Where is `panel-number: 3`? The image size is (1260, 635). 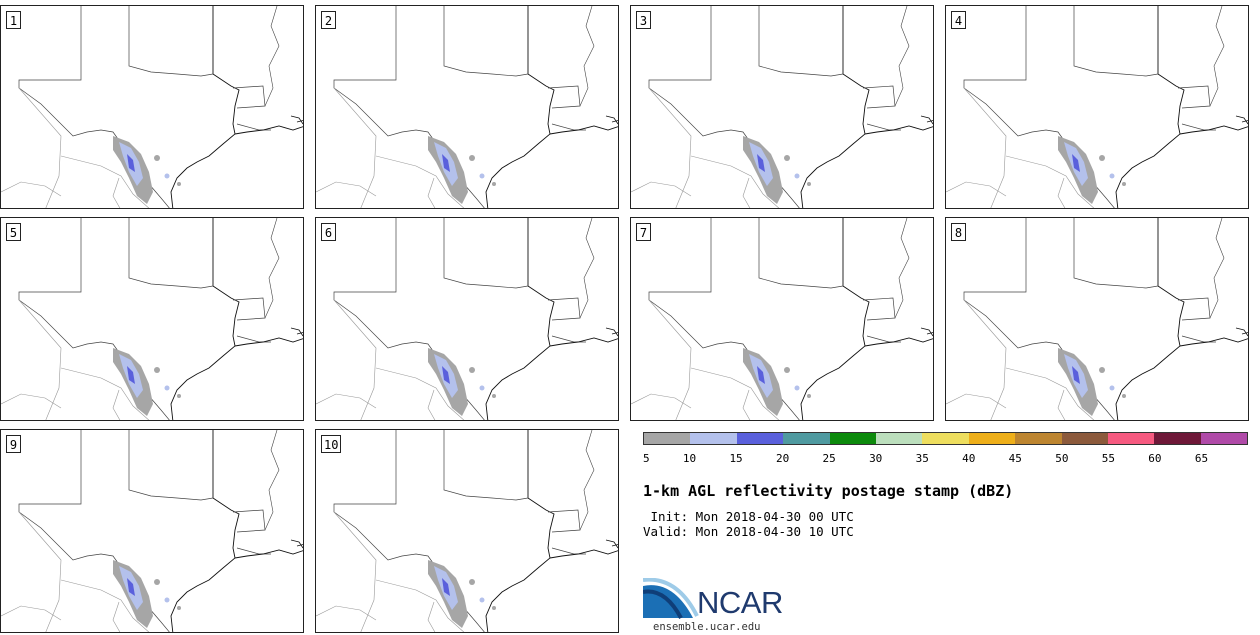
panel-number: 3 is located at coordinates (643, 20).